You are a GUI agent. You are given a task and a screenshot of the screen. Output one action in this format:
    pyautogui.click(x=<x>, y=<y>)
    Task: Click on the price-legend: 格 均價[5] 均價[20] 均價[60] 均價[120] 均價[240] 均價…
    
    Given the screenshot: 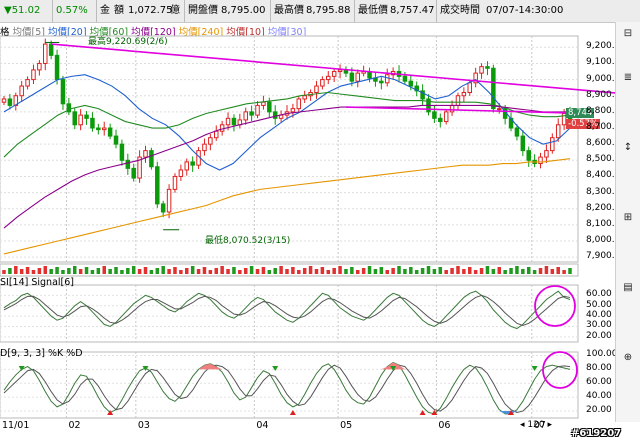 What is the action you would take?
    pyautogui.click(x=153, y=31)
    